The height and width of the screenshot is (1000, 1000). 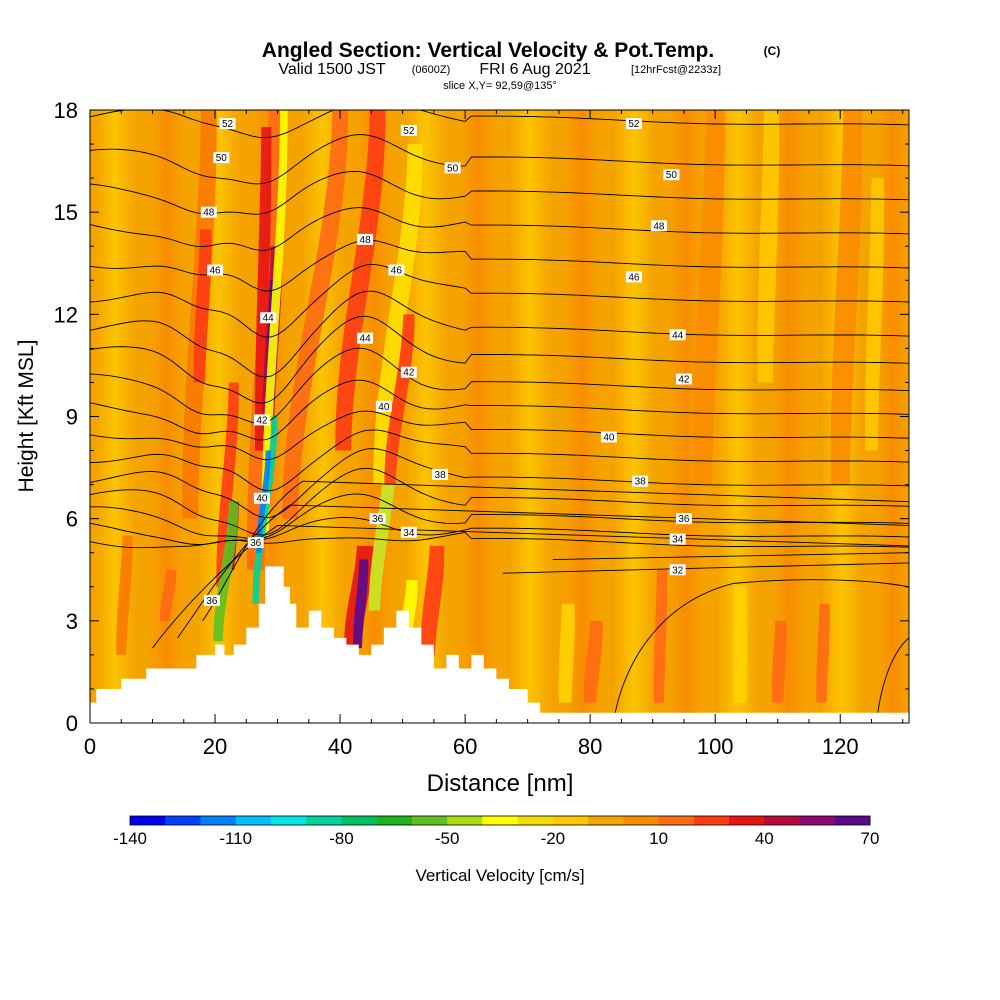 I want to click on y-tick-label: 18, so click(x=66, y=110).